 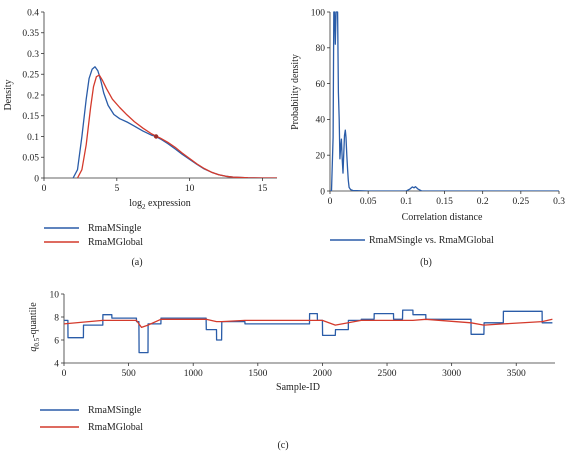 What do you see at coordinates (93, 235) in the screenshot?
I see `a-legend: RmaMSingle RmaMGlobal` at bounding box center [93, 235].